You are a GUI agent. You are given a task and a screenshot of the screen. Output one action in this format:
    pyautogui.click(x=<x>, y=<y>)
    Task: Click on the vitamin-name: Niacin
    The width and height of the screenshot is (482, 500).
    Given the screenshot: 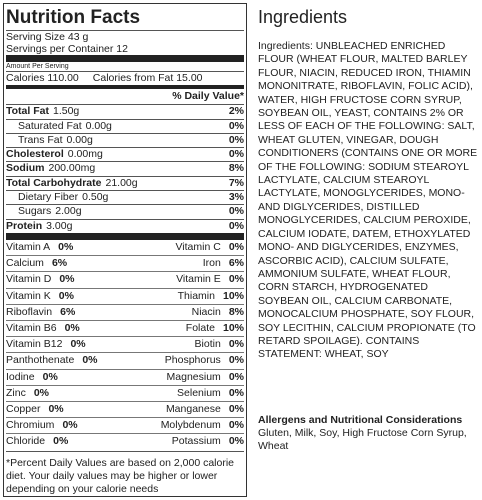 What is the action you would take?
    pyautogui.click(x=206, y=311)
    